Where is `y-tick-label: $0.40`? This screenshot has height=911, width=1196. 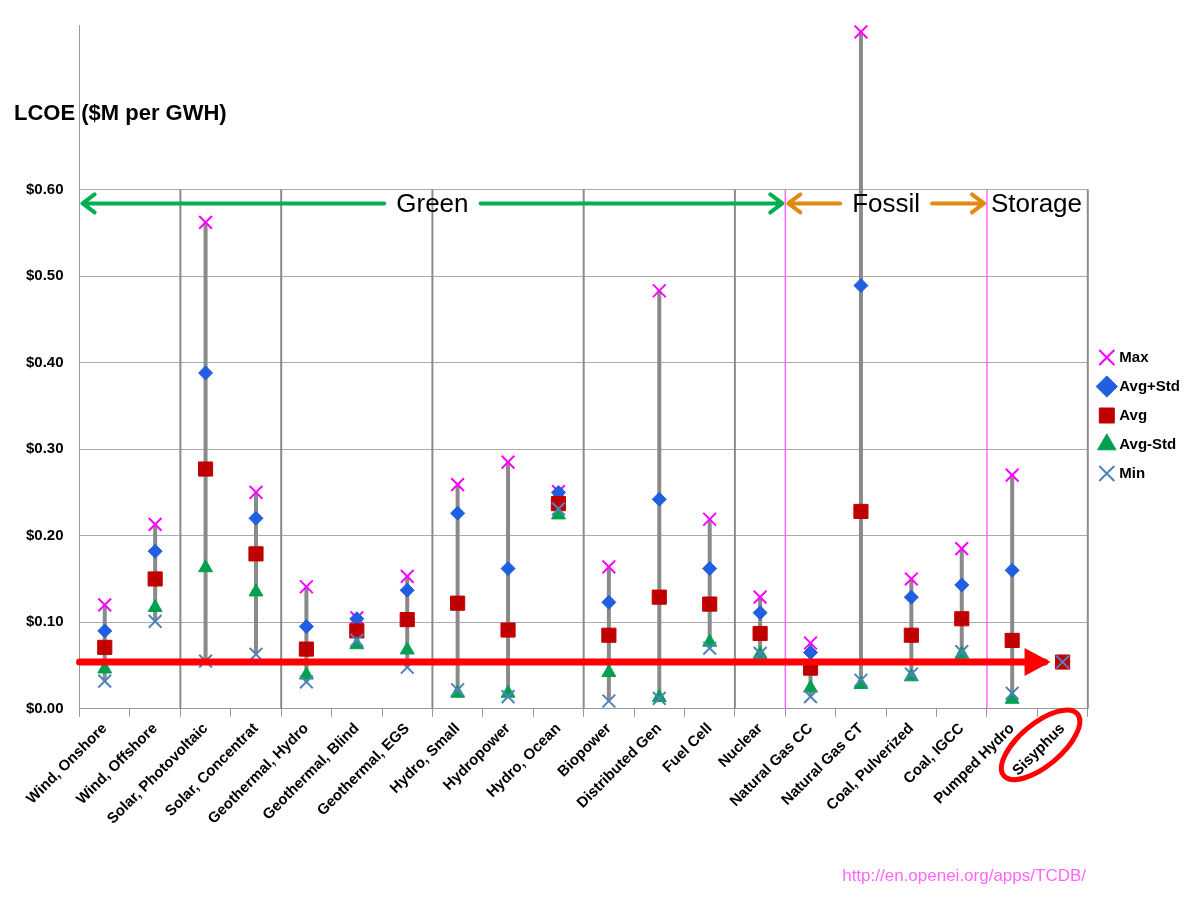
y-tick-label: $0.40 is located at coordinates (44, 361).